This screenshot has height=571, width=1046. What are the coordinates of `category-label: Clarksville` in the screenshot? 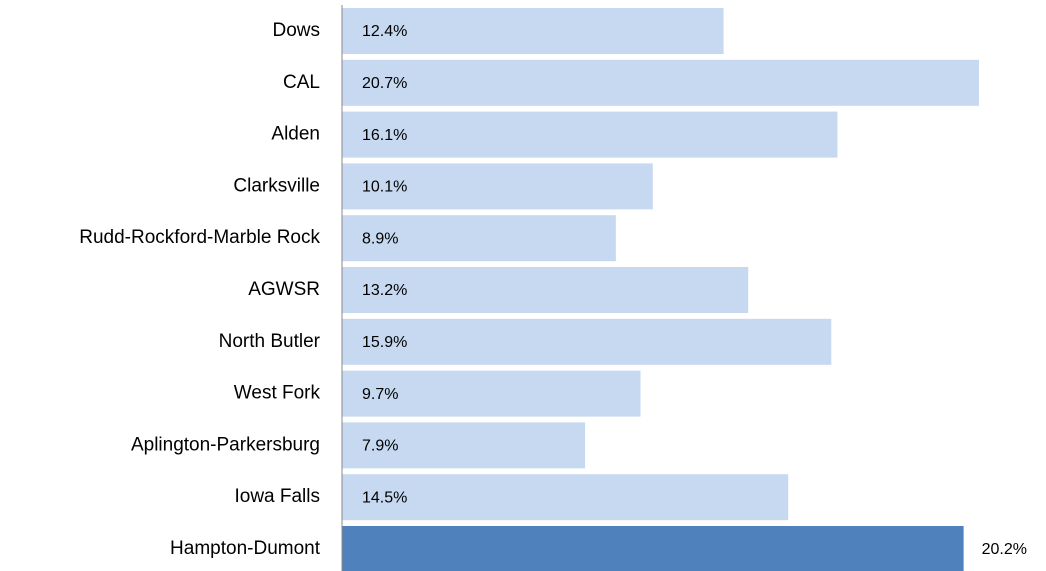 It's located at (276, 185).